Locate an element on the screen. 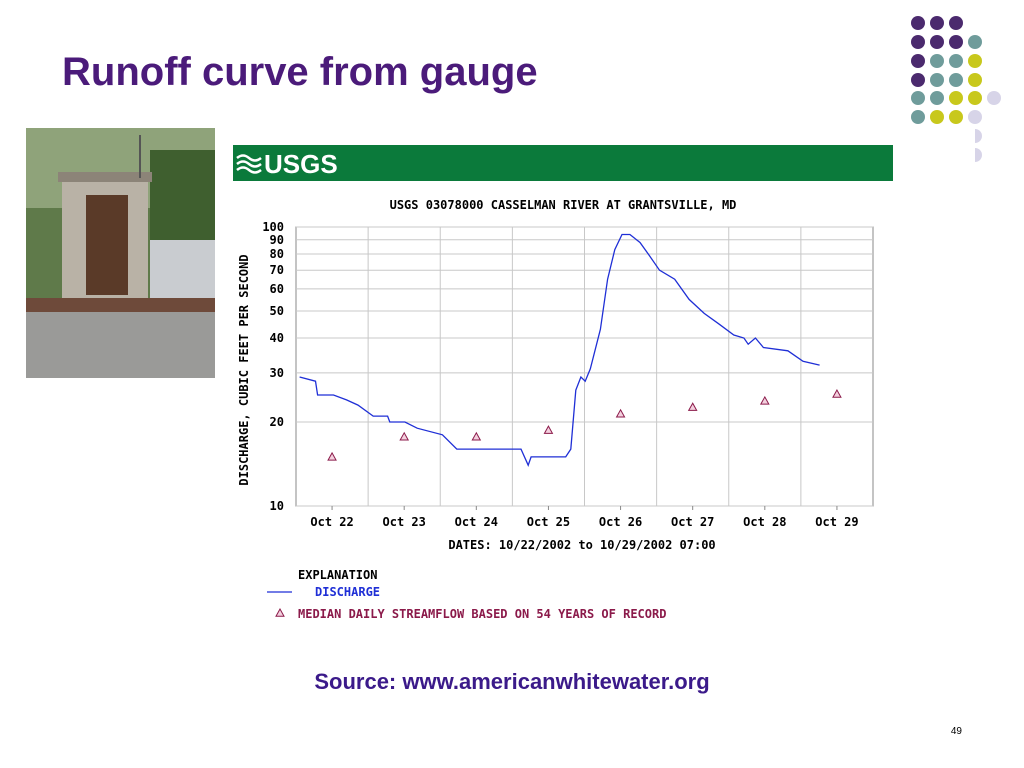 This screenshot has height=768, width=1024. x-tick-label: Oct 29 is located at coordinates (836, 522).